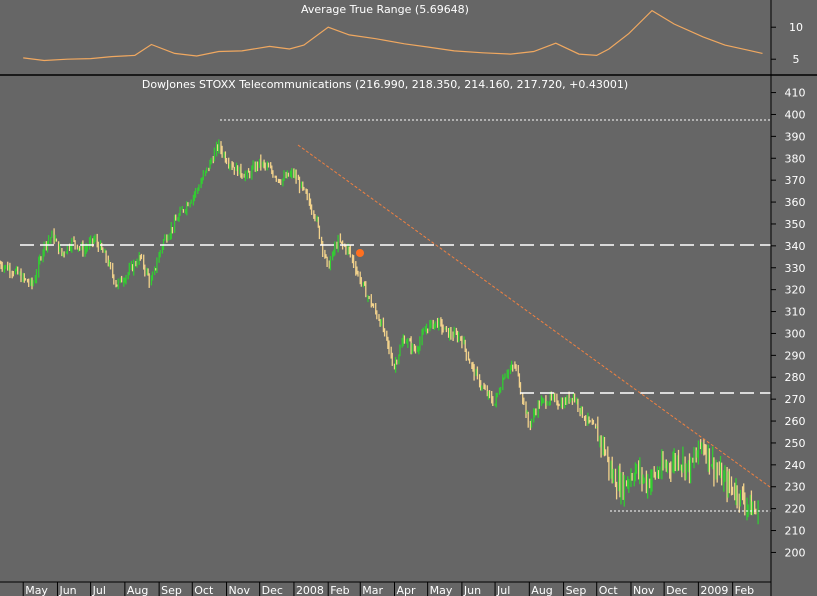 This screenshot has width=817, height=596. What do you see at coordinates (795, 333) in the screenshot?
I see `price-tick-label: 300` at bounding box center [795, 333].